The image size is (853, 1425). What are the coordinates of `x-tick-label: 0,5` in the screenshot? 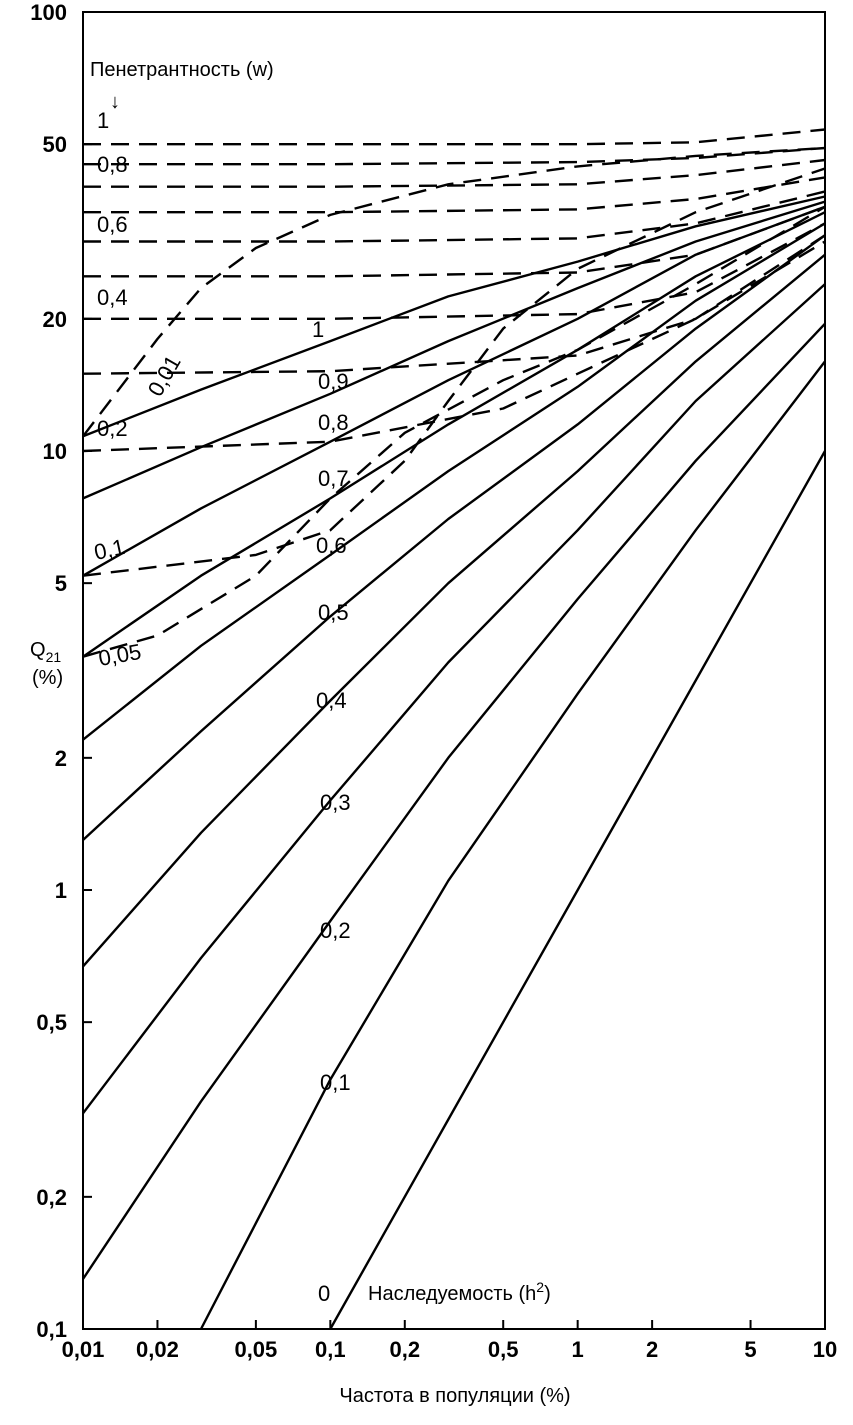 It's located at (503, 1349).